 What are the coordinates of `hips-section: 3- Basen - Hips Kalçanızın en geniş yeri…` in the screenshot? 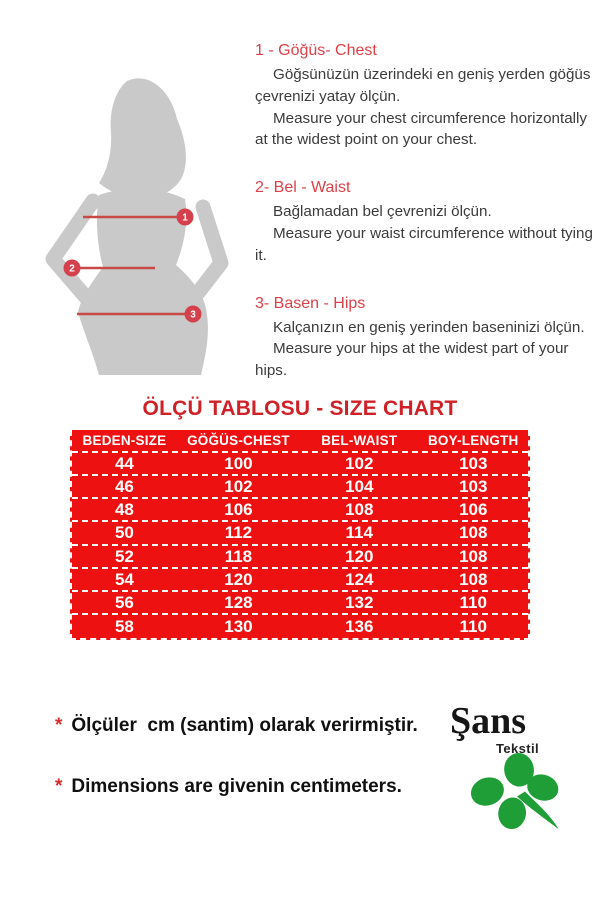 It's located at (424, 337).